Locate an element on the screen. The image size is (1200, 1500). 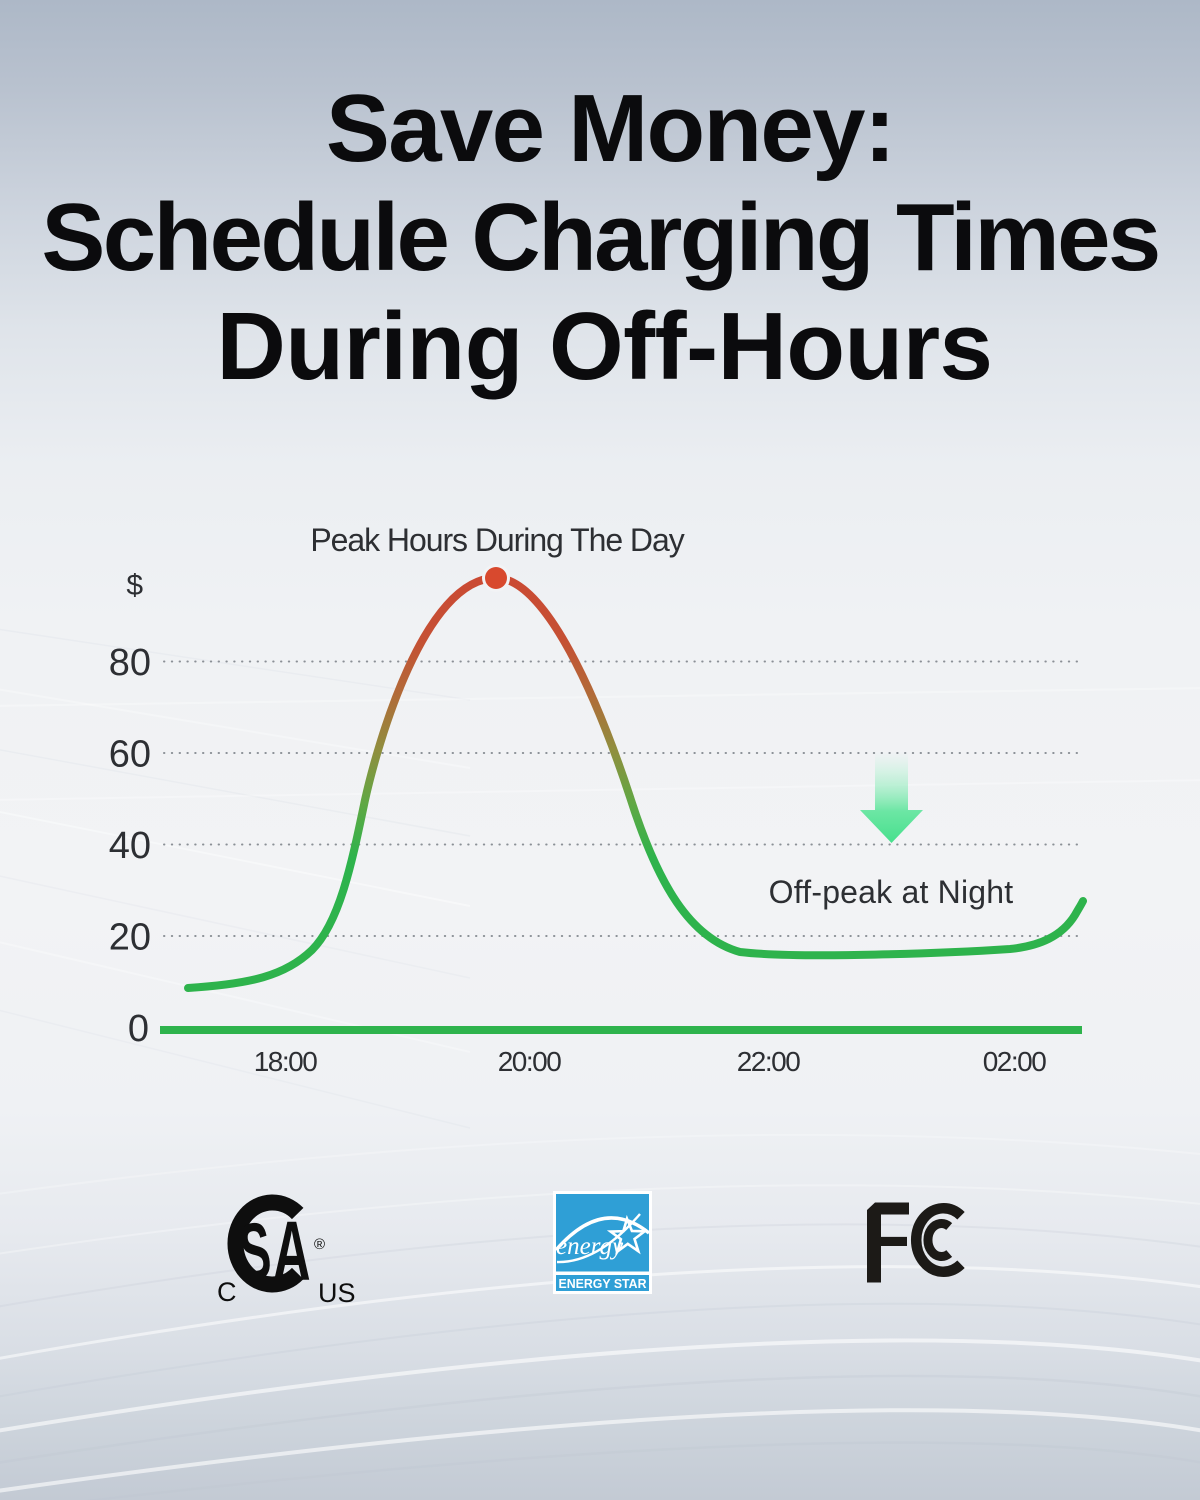
svg-text: 20 is located at coordinates (130, 938).